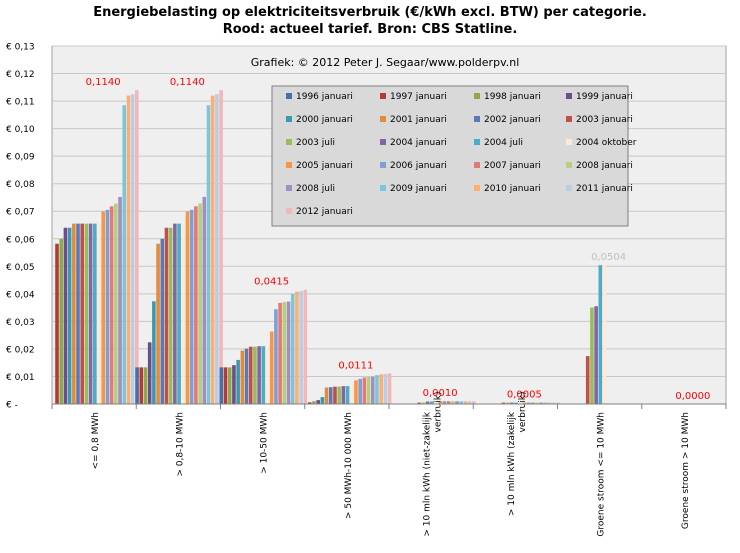 The image size is (740, 553). What do you see at coordinates (20, 240) in the screenshot?
I see `y-tick-label: € 0,06` at bounding box center [20, 240].